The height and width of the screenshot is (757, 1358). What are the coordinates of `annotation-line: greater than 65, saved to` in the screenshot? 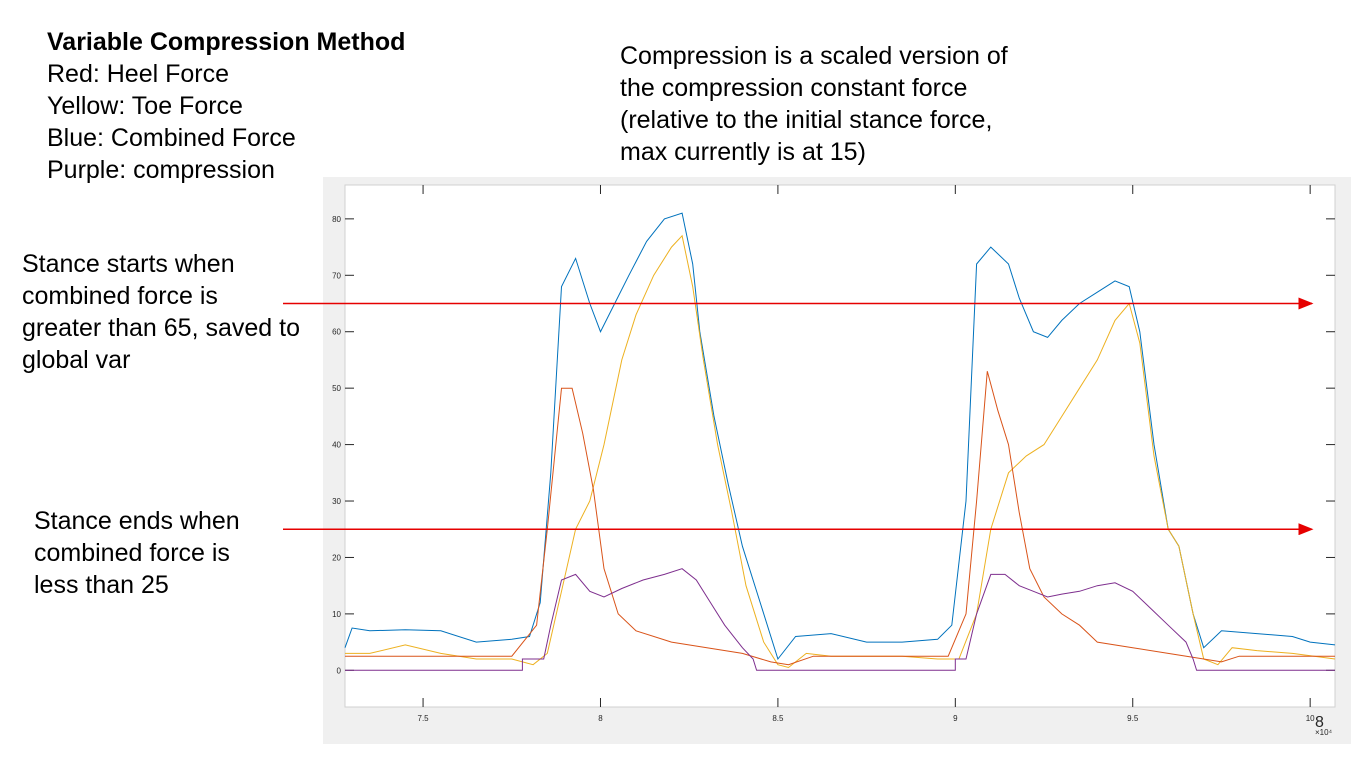 It's located at (161, 328).